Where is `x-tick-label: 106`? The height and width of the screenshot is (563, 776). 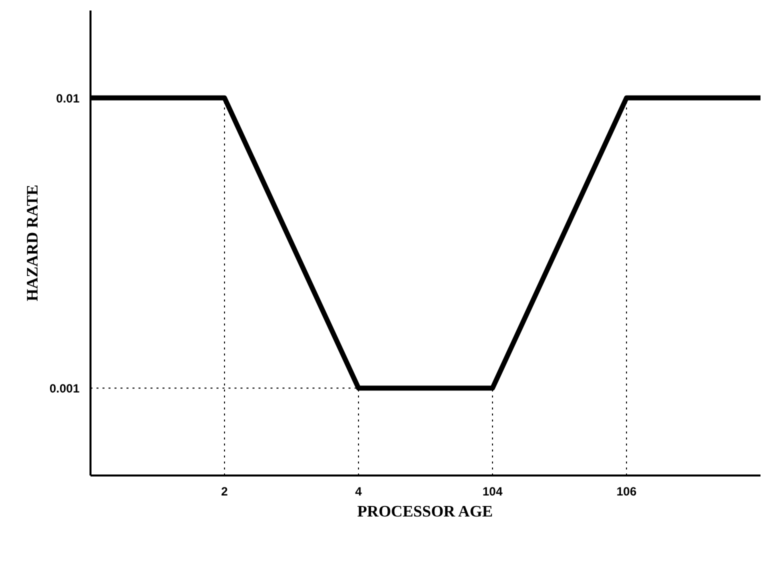
x-tick-label: 106 is located at coordinates (626, 491).